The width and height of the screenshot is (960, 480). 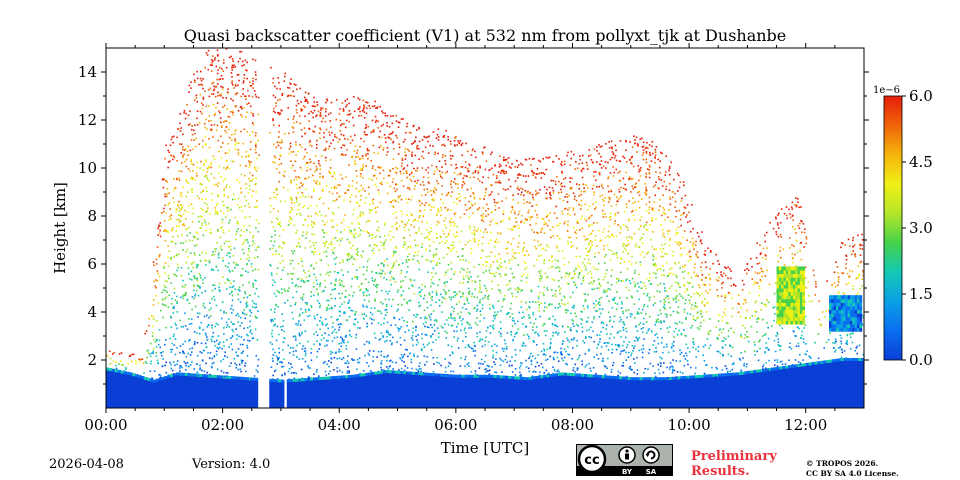 What do you see at coordinates (87, 120) in the screenshot?
I see `y-tick-label: 12` at bounding box center [87, 120].